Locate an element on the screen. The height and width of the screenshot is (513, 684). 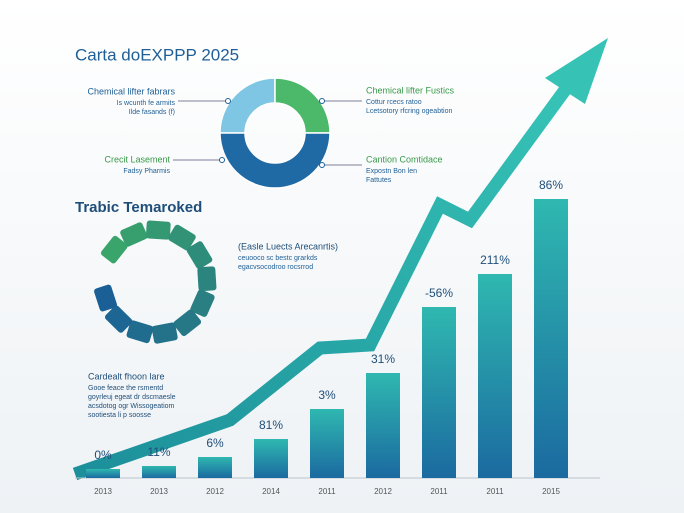
callout-line: Cottur rcecs ratoo is located at coordinates (394, 102).